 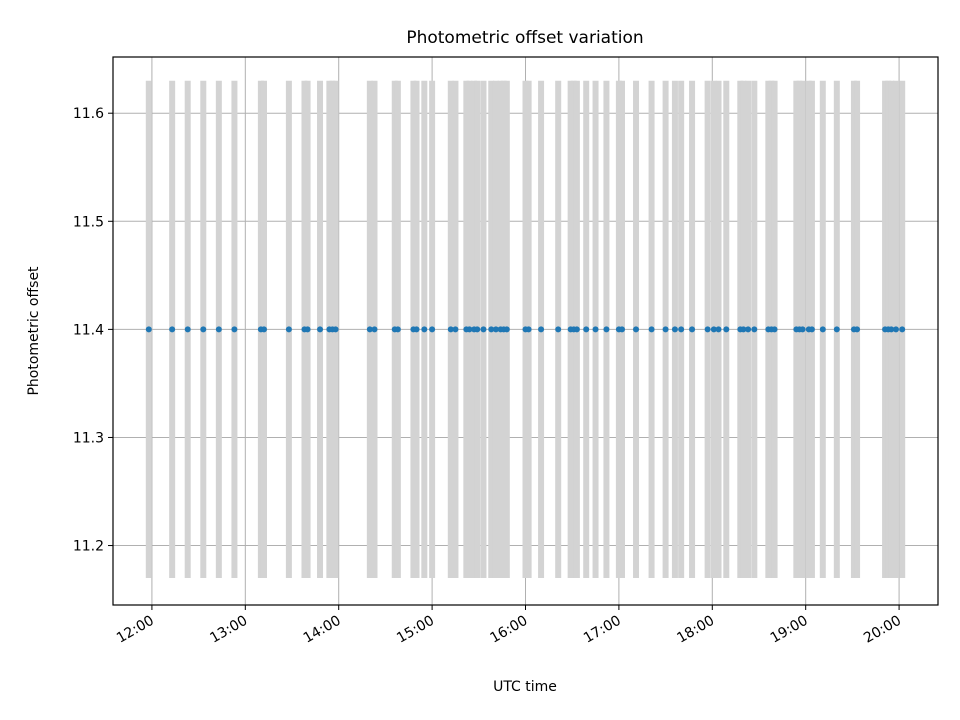 I want to click on y-tick-label: 11.6, so click(x=88, y=114).